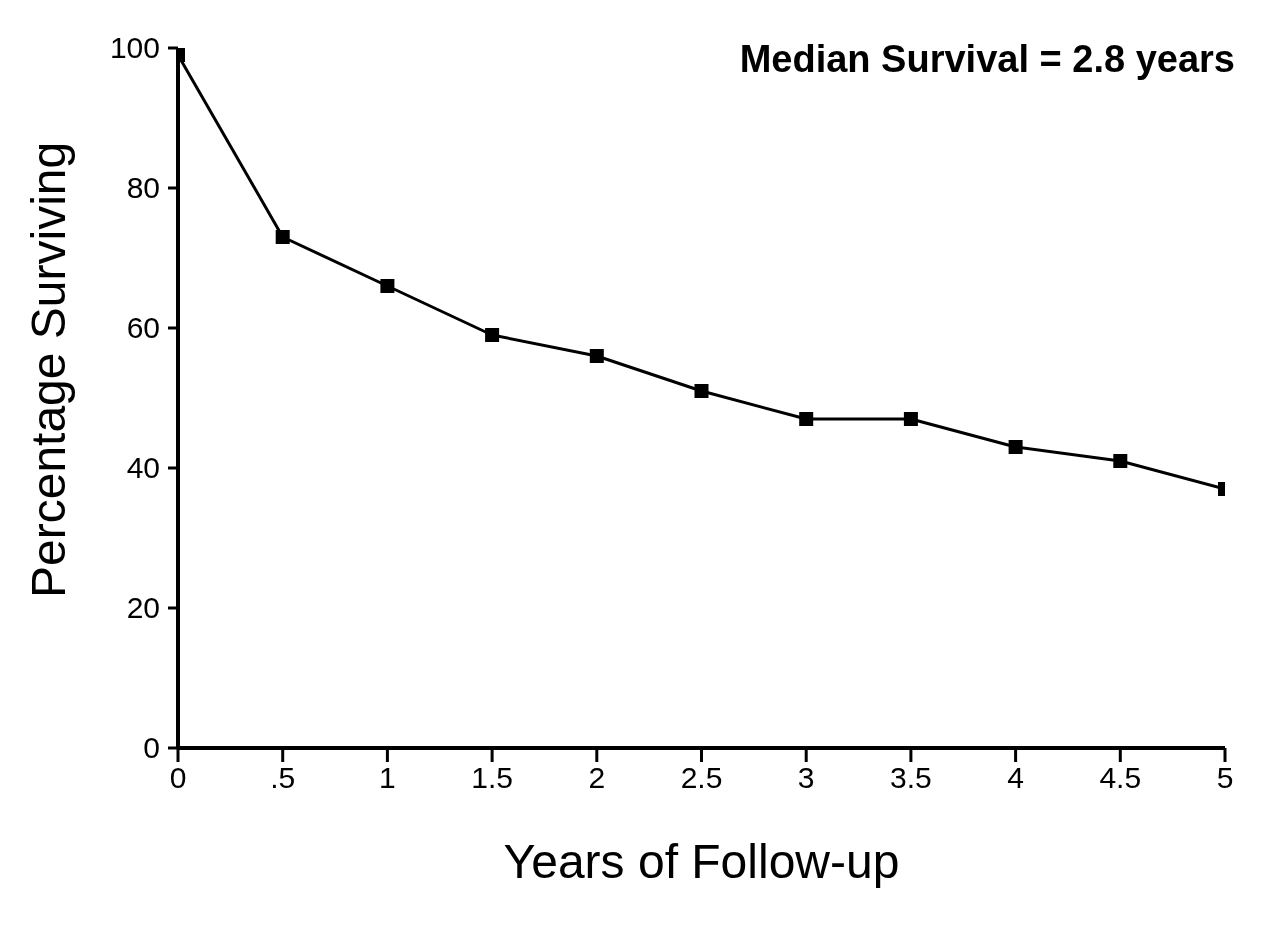  I want to click on x-tick-label: 4, so click(1015, 777).